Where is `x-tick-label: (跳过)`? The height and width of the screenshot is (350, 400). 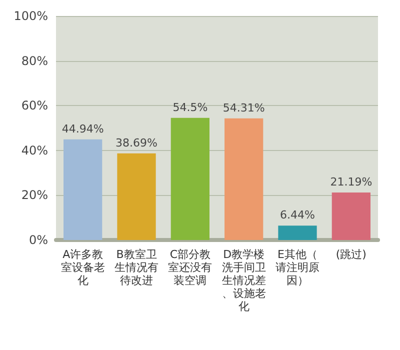
x-tick-label: (跳过) is located at coordinates (351, 254).